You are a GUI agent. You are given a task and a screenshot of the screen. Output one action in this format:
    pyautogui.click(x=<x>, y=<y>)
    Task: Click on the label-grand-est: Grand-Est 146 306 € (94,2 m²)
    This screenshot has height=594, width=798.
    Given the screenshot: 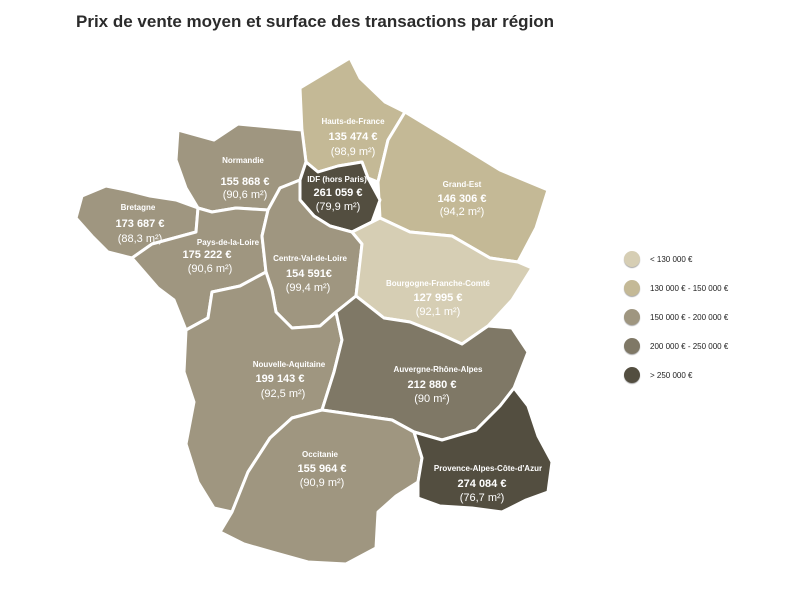 What is the action you would take?
    pyautogui.click(x=462, y=199)
    